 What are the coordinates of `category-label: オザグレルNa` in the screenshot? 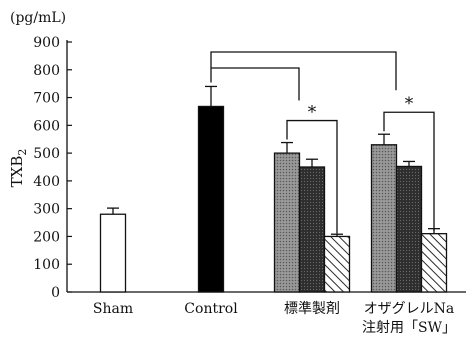 It's located at (409, 309).